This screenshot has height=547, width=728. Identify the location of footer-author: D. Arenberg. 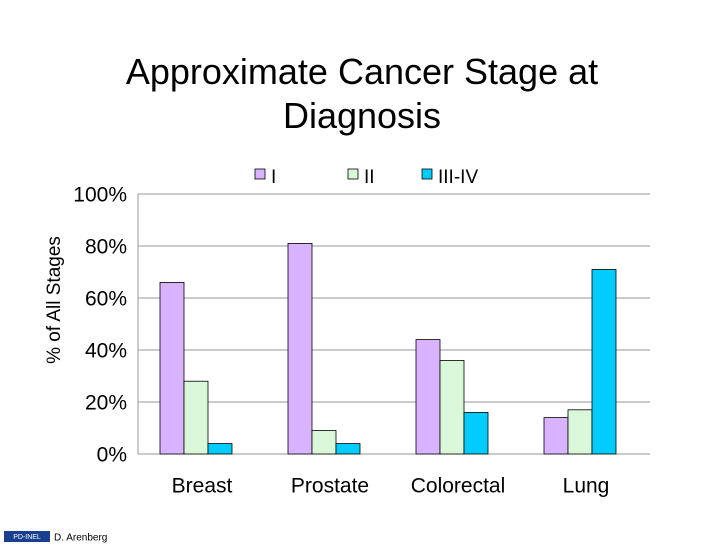
(80, 538).